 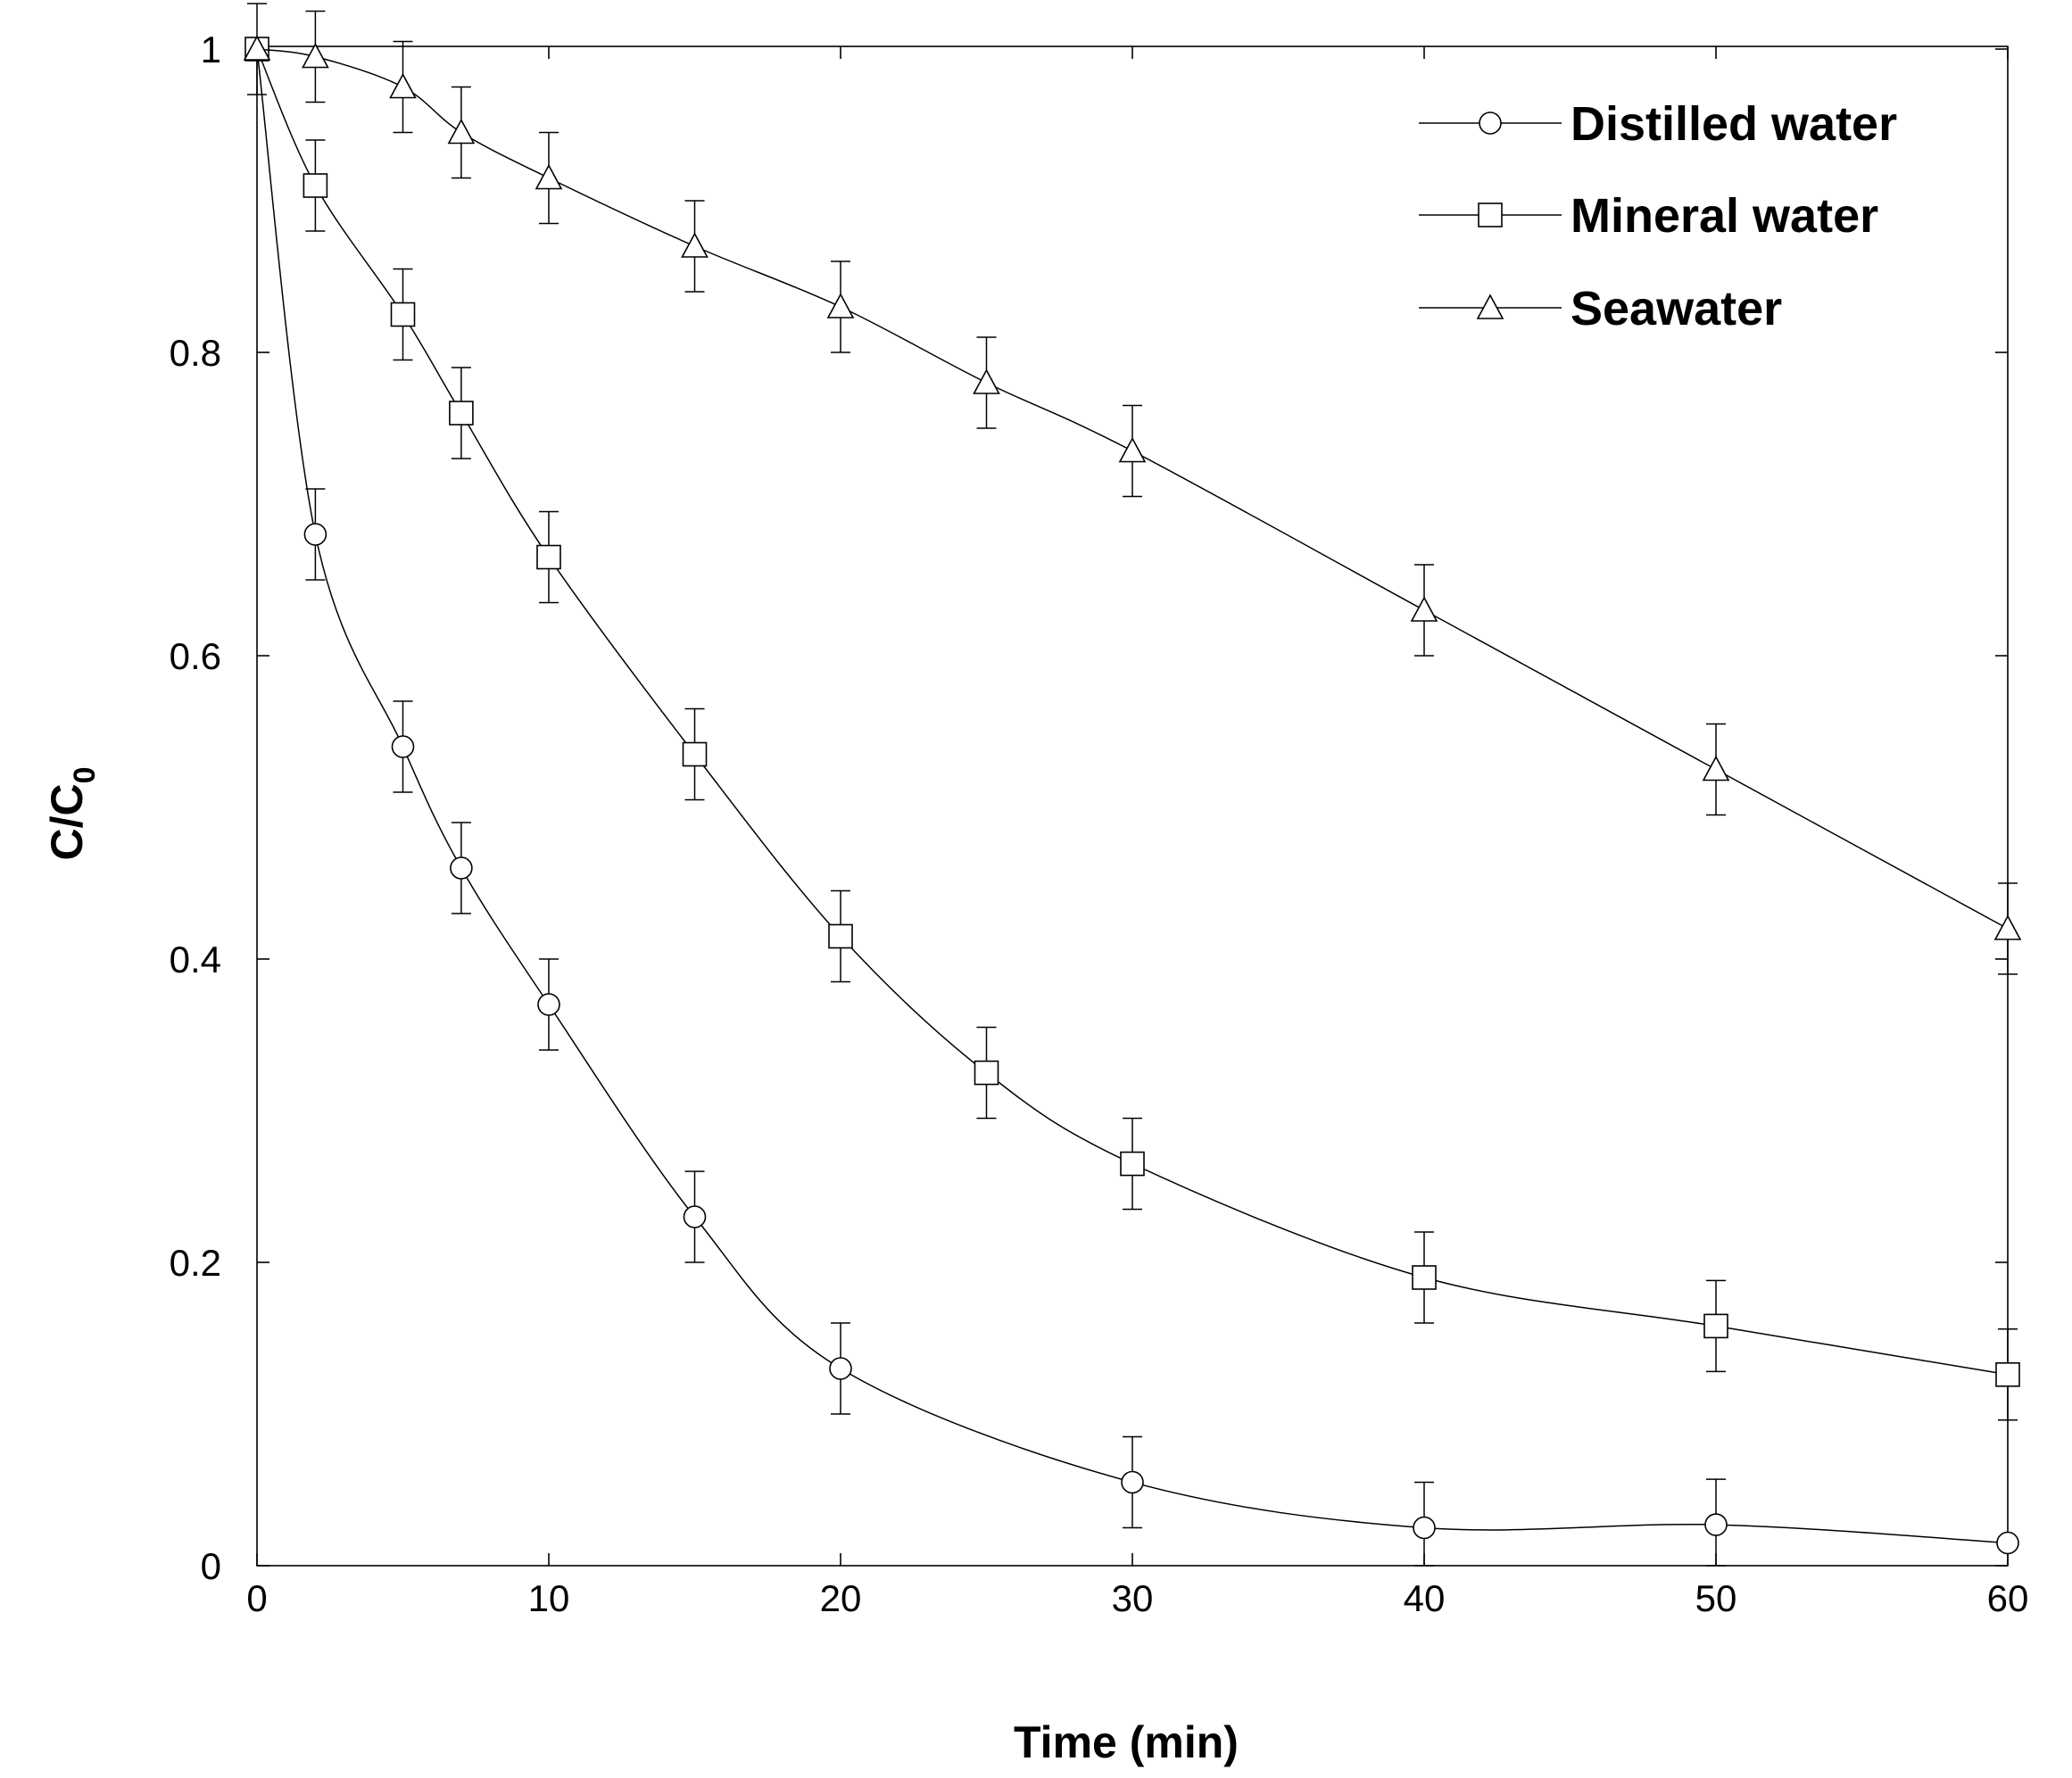 I want to click on legend-label-mineral-water: Mineral water, so click(x=1724, y=216).